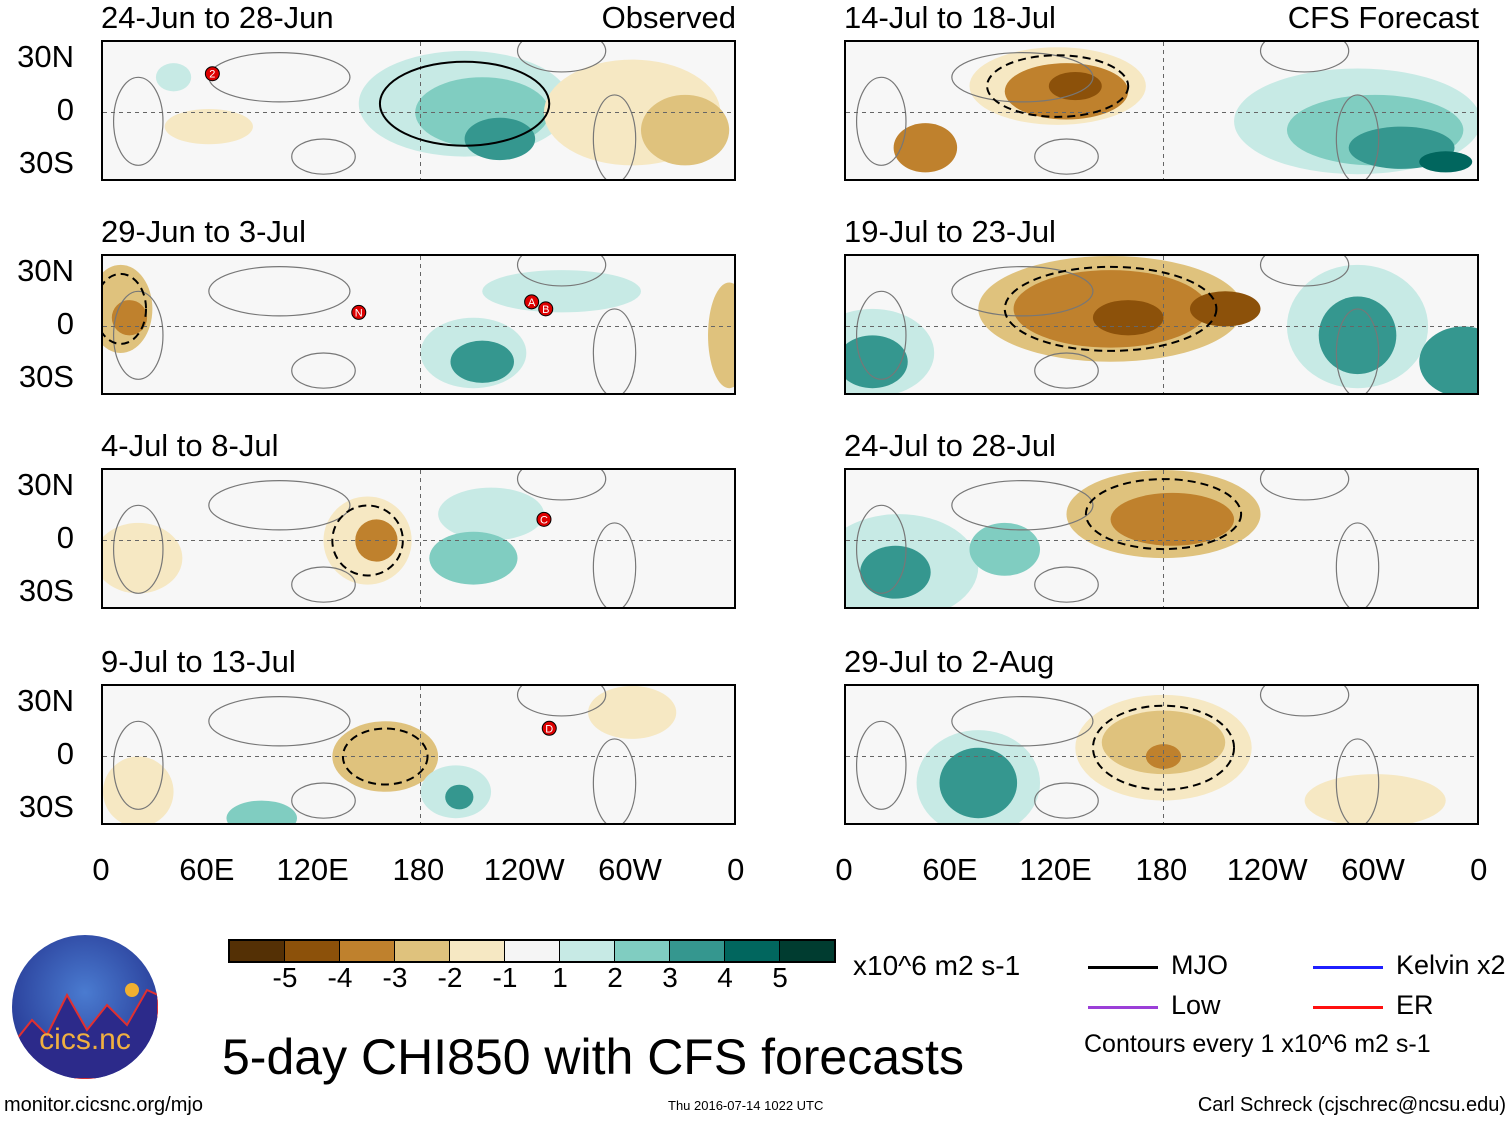  Describe the element at coordinates (560, 977) in the screenshot. I see `colorbar-label: 1` at that location.